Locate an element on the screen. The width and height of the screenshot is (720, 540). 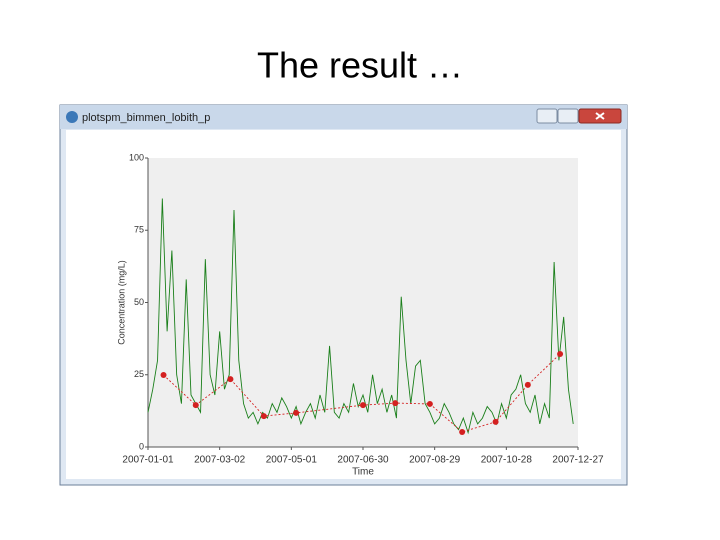
y-tick-label: 0 is located at coordinates (141, 446).